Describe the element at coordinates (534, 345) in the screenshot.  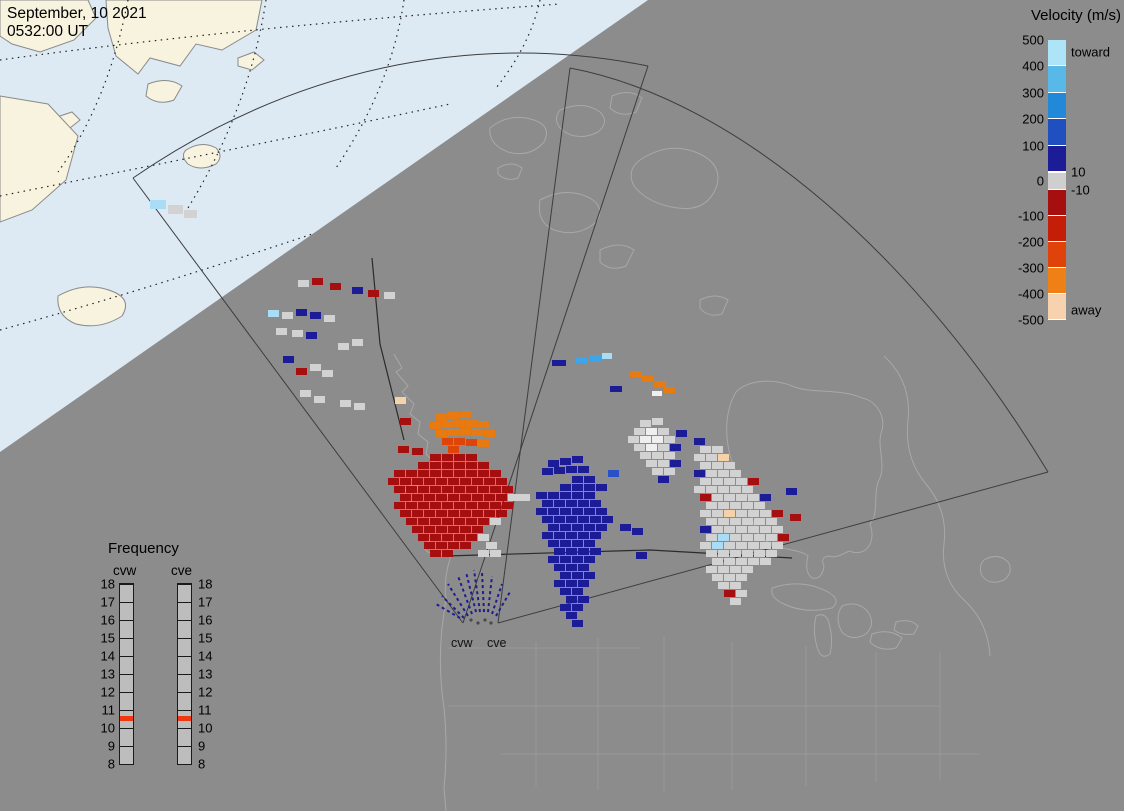
I see `cve-fov-left-edge` at that location.